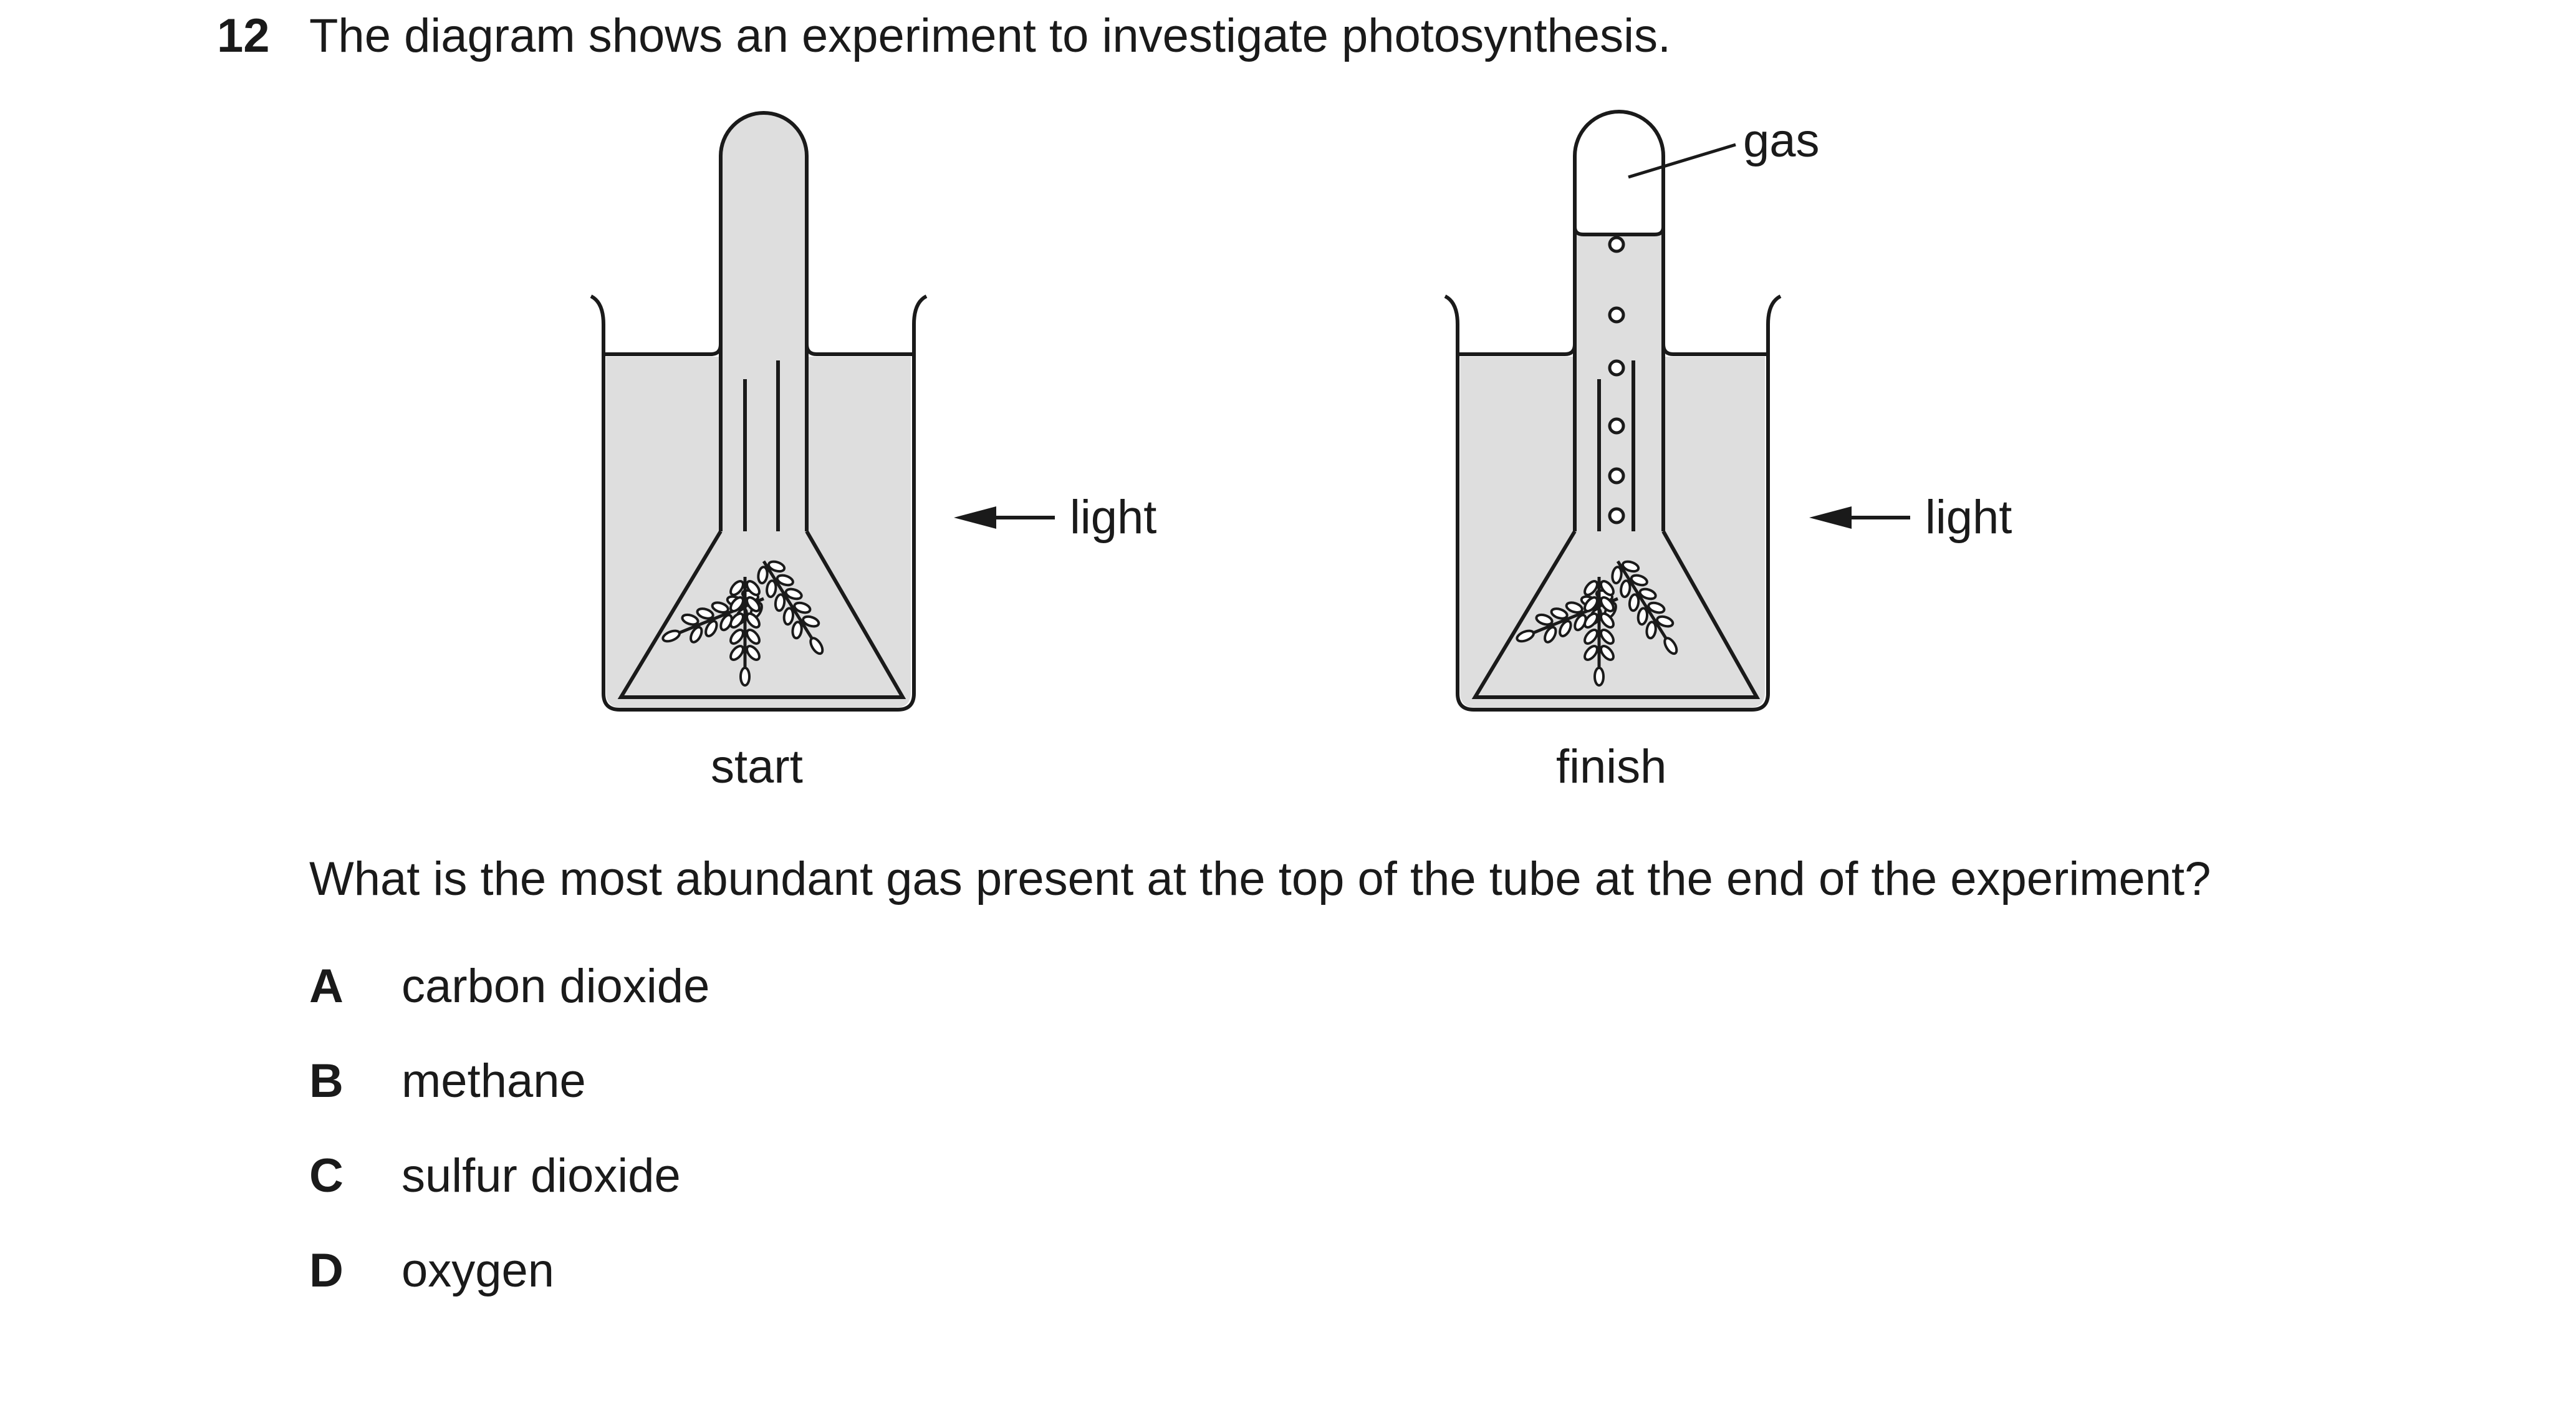 This screenshot has width=2576, height=1405. What do you see at coordinates (326, 1081) in the screenshot?
I see `option-letter: B` at bounding box center [326, 1081].